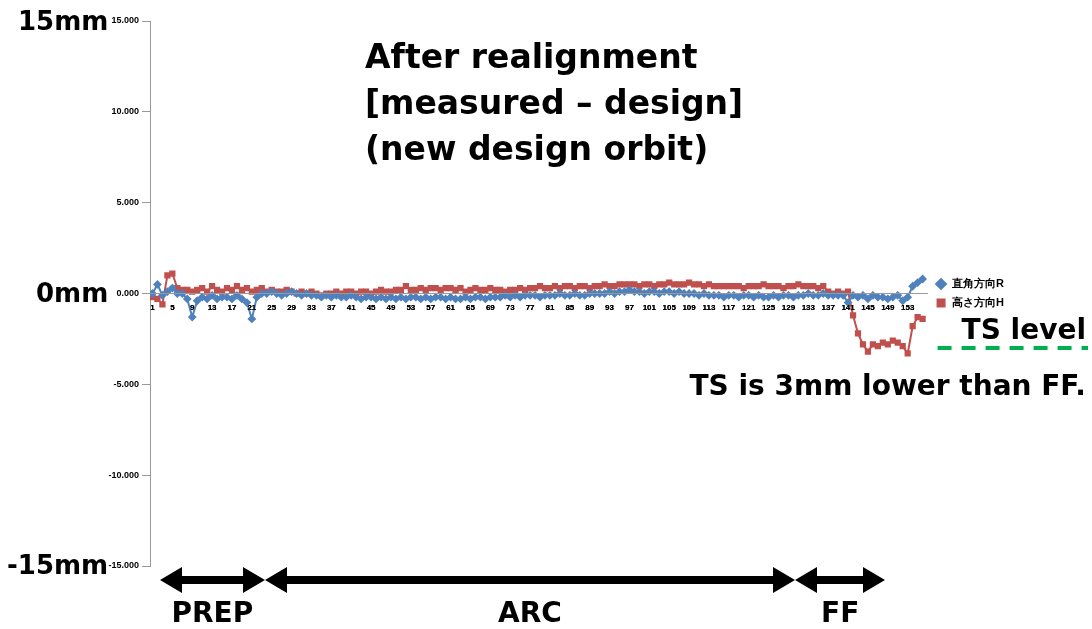  I want to click on x-tick-label: 117, so click(729, 307).